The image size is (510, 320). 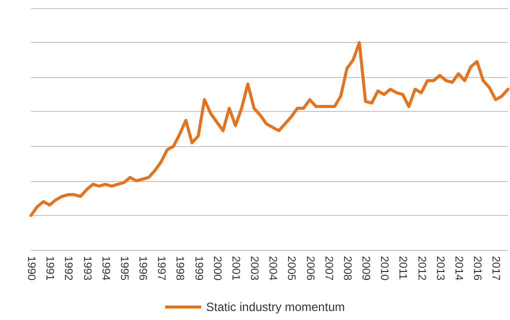 What do you see at coordinates (68, 268) in the screenshot?
I see `x-tick-label: 1992` at bounding box center [68, 268].